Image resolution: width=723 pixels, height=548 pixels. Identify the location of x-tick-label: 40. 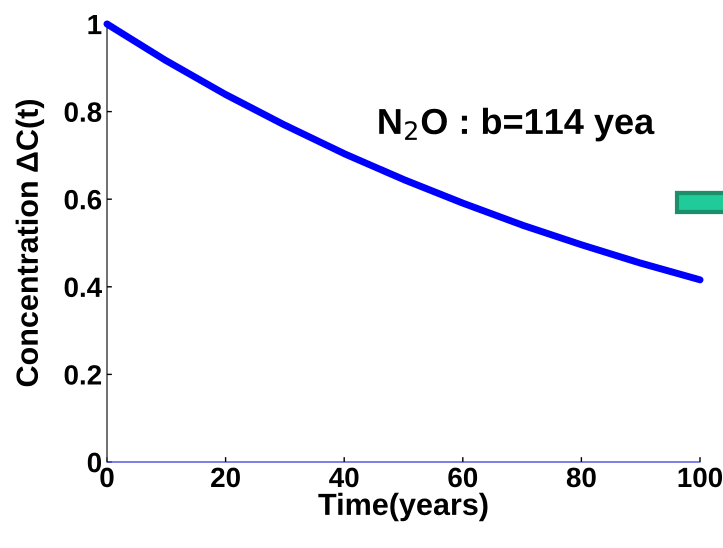
(344, 478).